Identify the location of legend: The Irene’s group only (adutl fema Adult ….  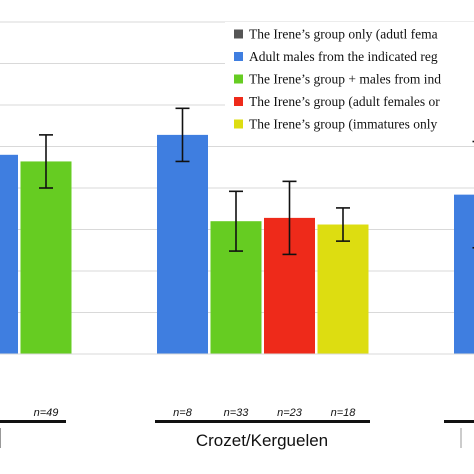
(349, 78).